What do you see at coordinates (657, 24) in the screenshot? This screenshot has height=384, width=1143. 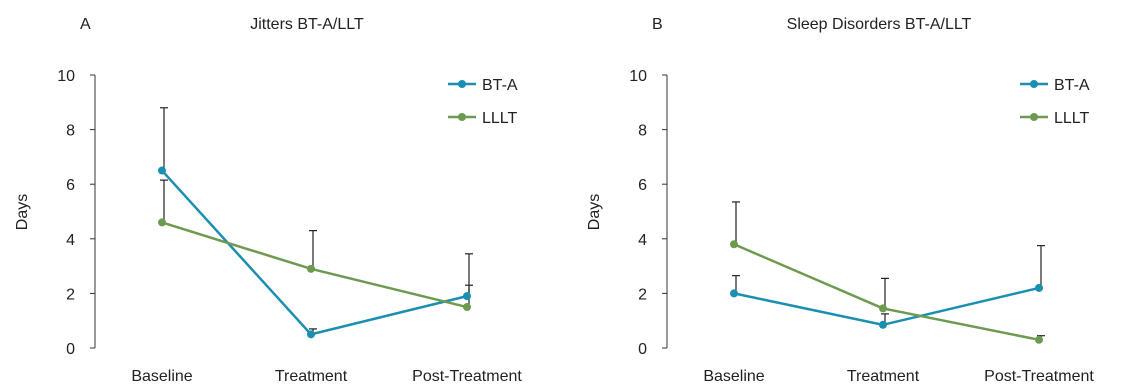 I see `panel-label: B` at bounding box center [657, 24].